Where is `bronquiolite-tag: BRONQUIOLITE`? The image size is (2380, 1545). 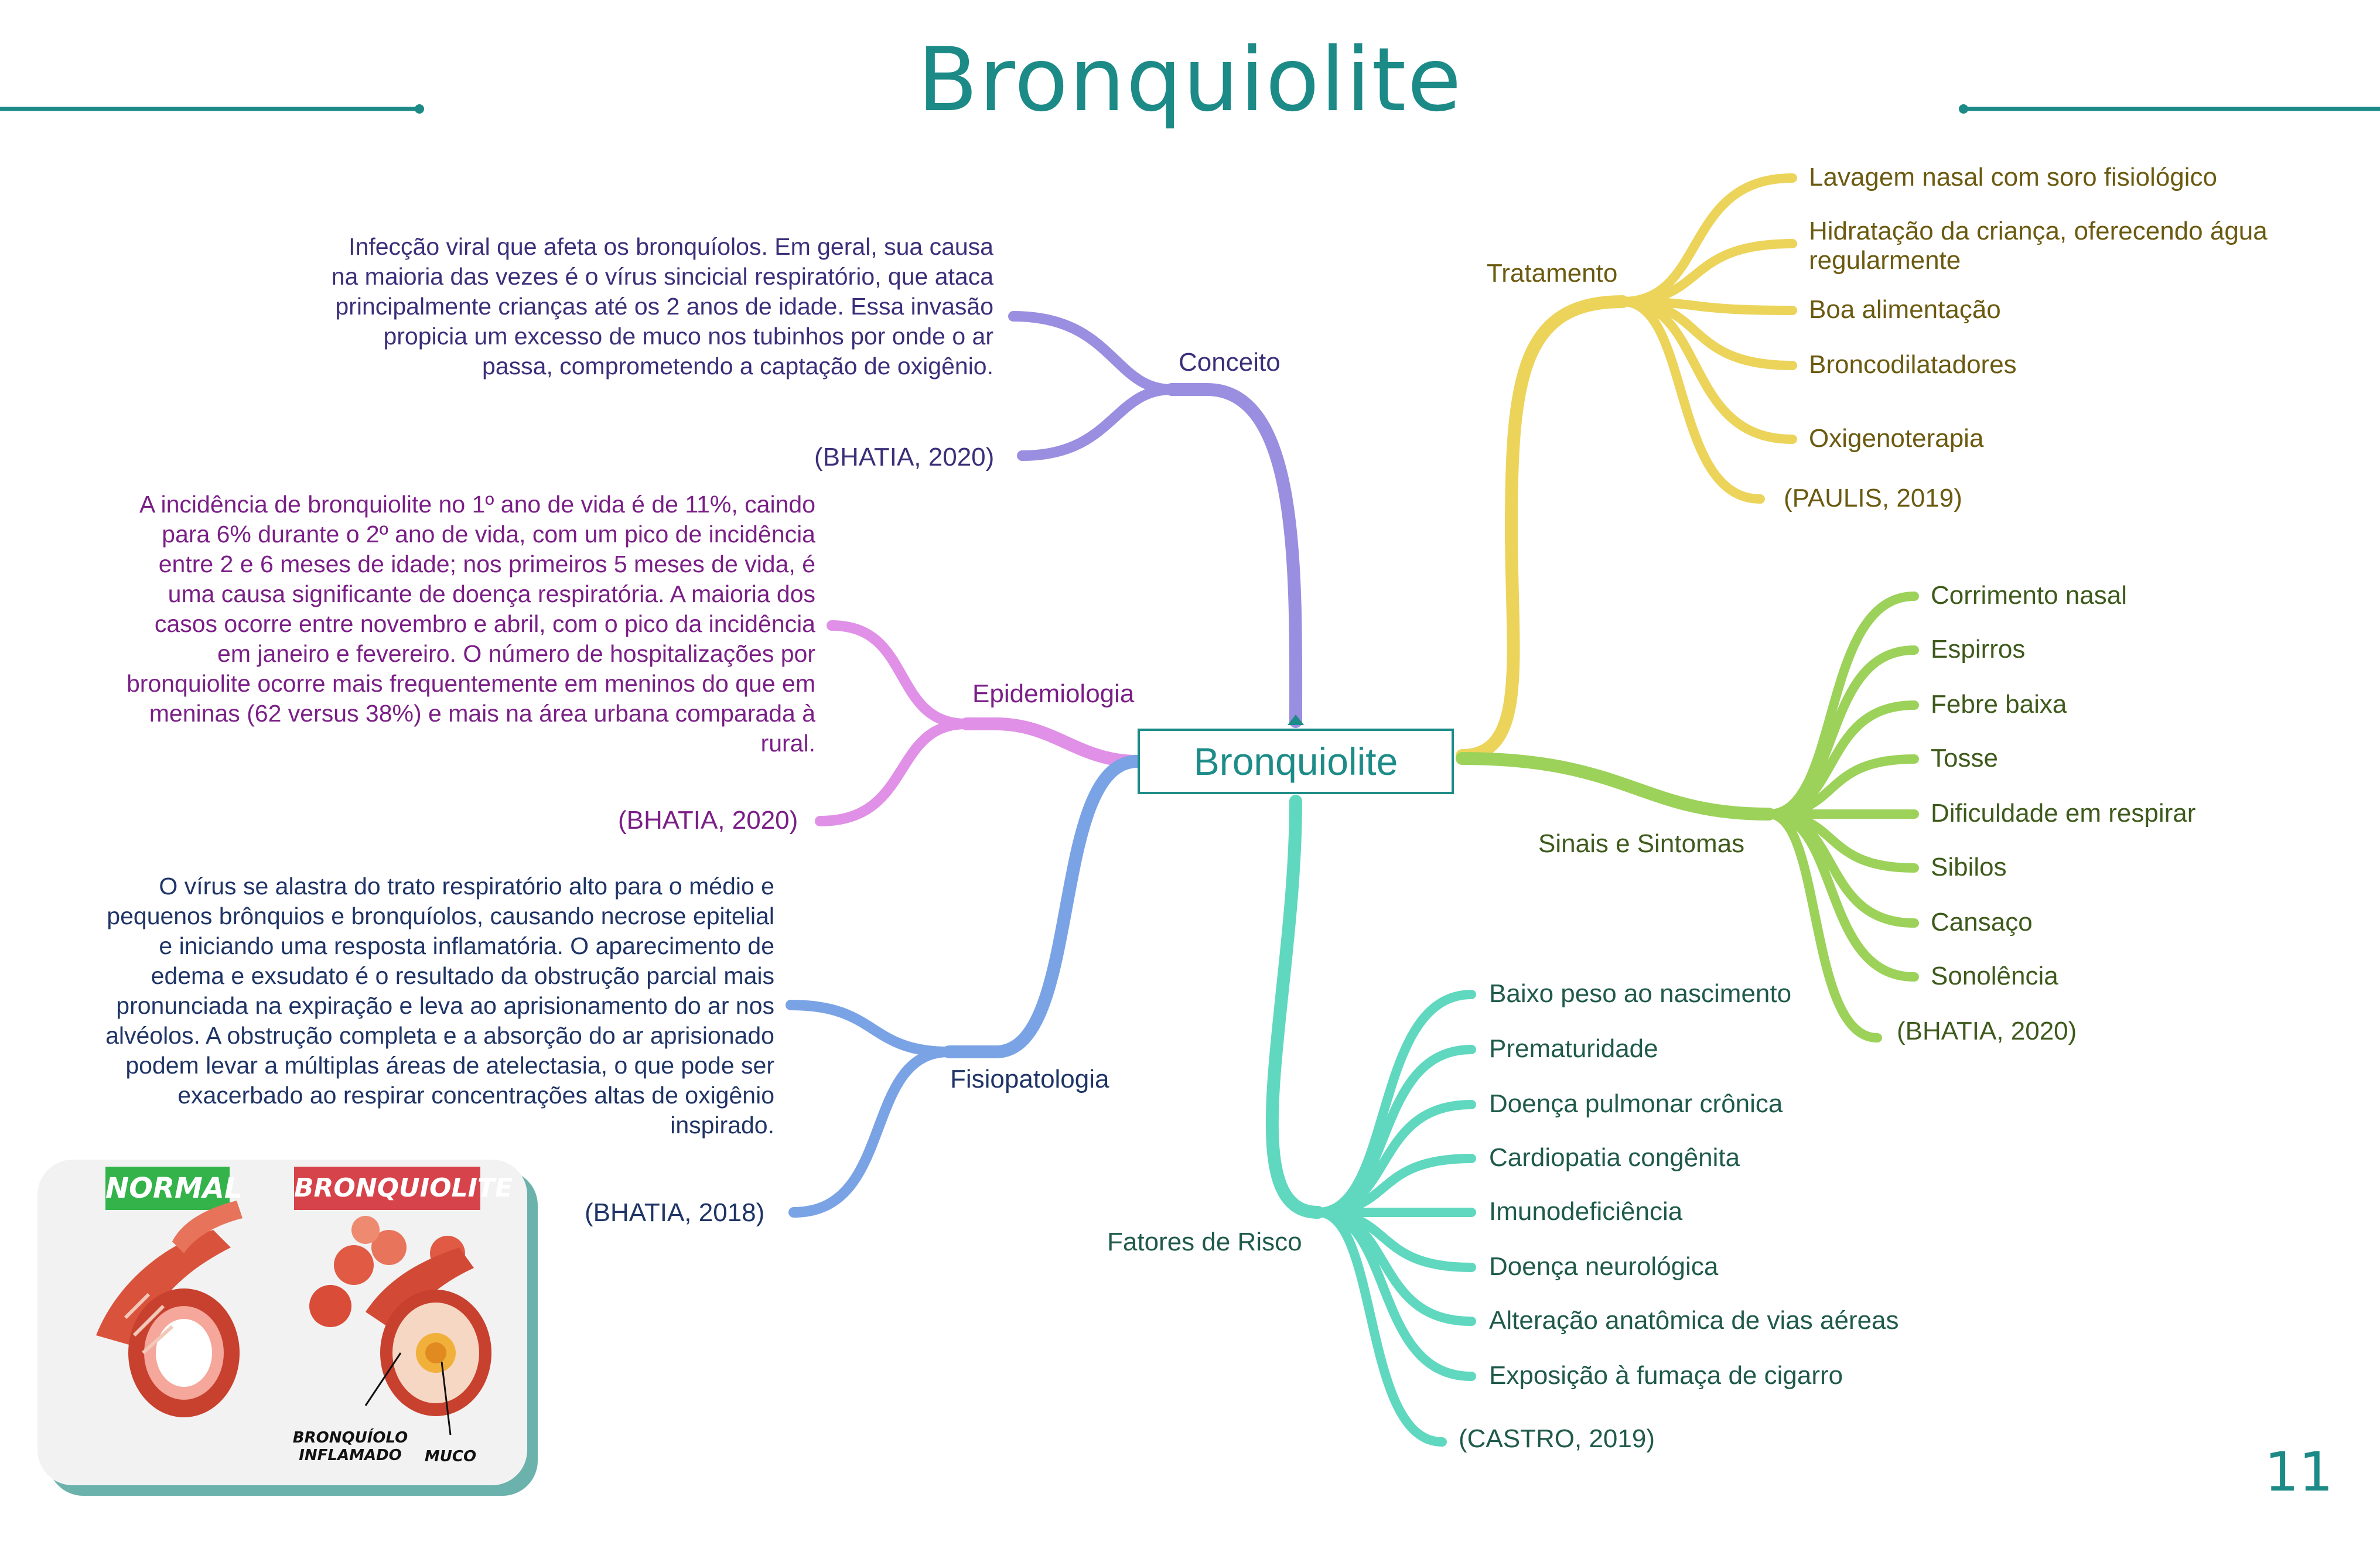
bronquiolite-tag: BRONQUIOLITE is located at coordinates (403, 1188).